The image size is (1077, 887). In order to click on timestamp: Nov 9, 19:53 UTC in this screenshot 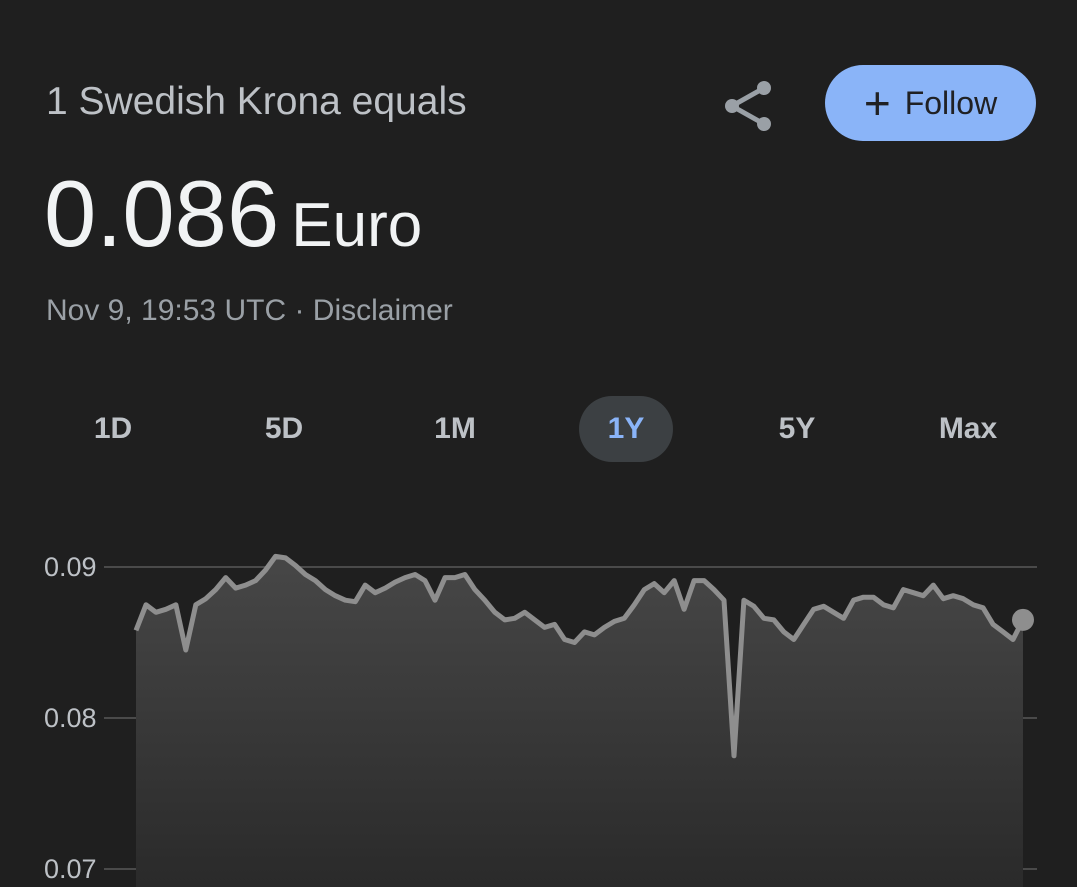, I will do `click(166, 310)`.